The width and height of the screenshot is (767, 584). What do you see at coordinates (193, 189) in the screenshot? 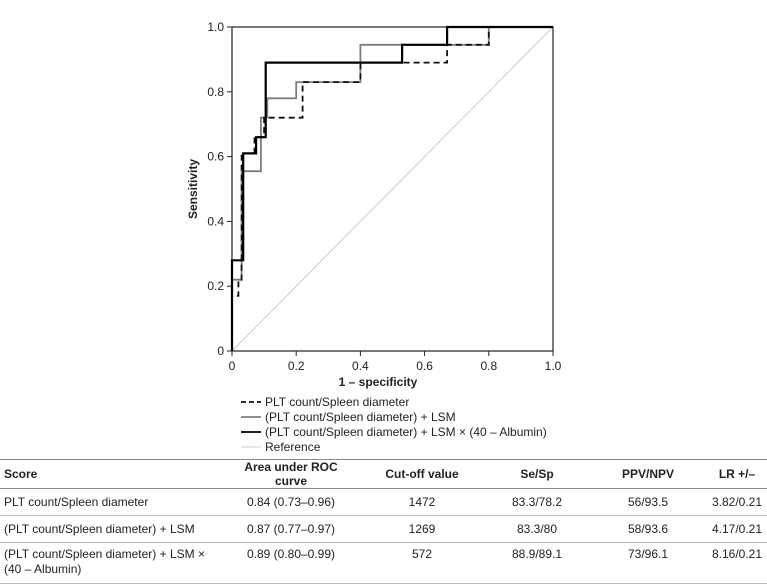
I see `y-axis-label: Sensitivity` at bounding box center [193, 189].